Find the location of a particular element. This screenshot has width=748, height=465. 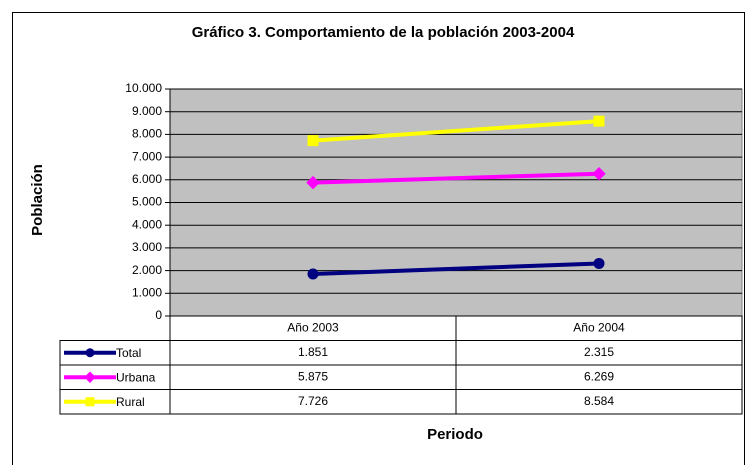

x-axis-label: Periodo is located at coordinates (455, 434).